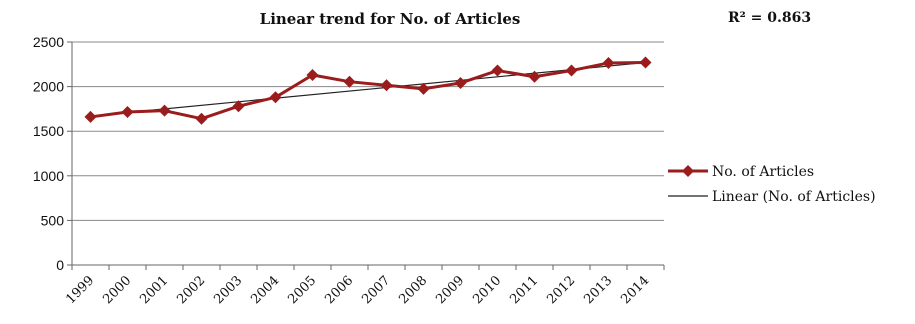 The width and height of the screenshot is (915, 324). I want to click on y-tick-label: 1000, so click(48, 176).